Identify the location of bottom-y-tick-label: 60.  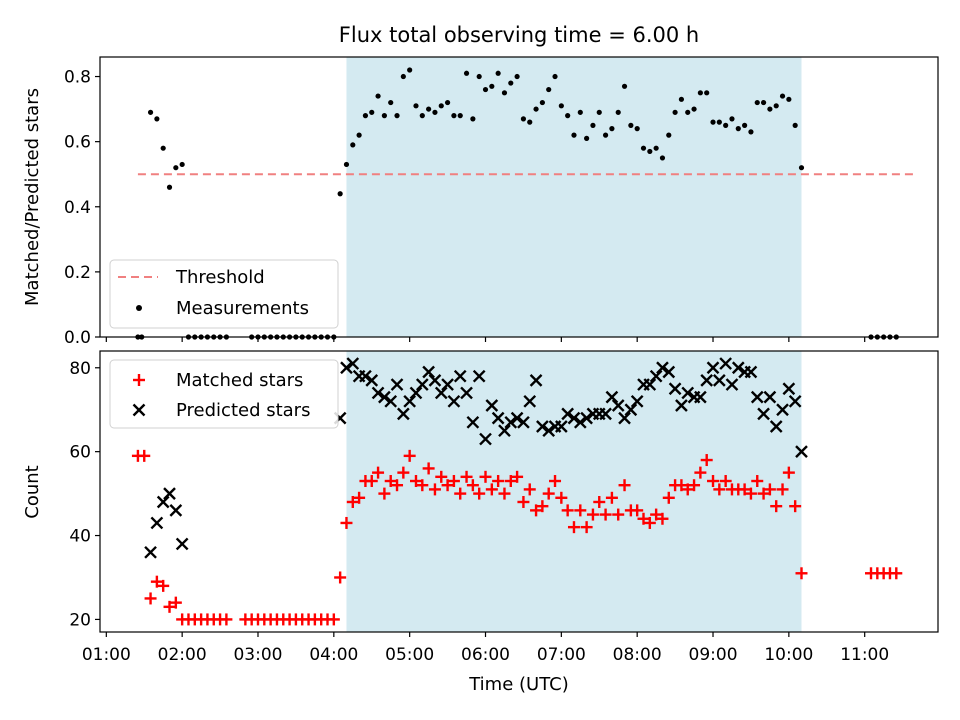
(80, 453).